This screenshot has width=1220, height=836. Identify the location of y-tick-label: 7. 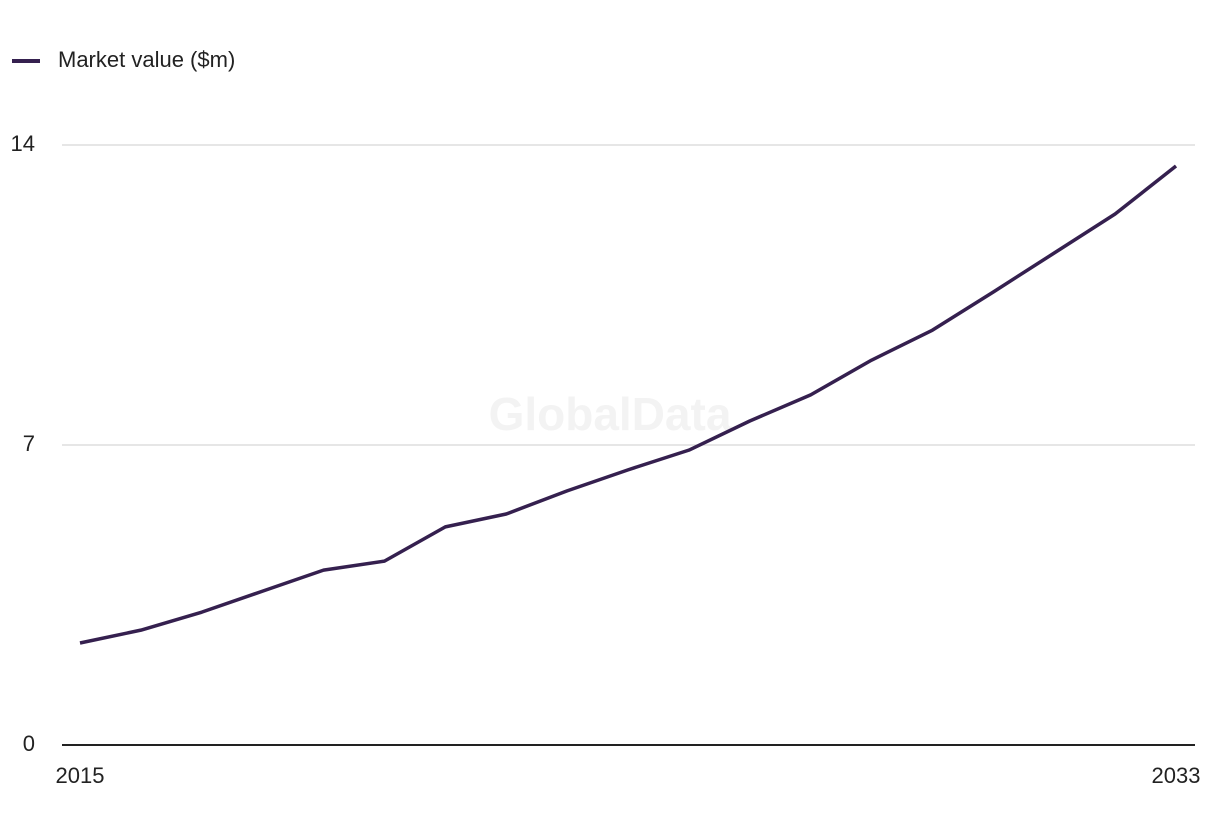
(29, 443).